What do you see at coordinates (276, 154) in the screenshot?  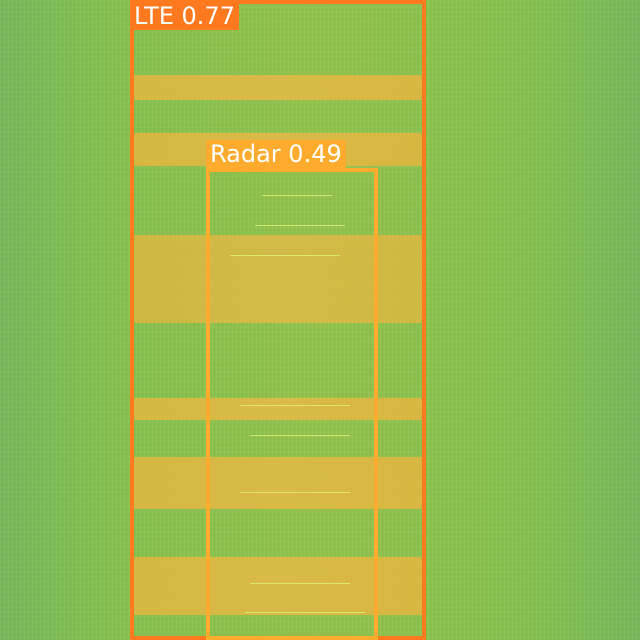 I see `radar-detection-label: Radar 0.49` at bounding box center [276, 154].